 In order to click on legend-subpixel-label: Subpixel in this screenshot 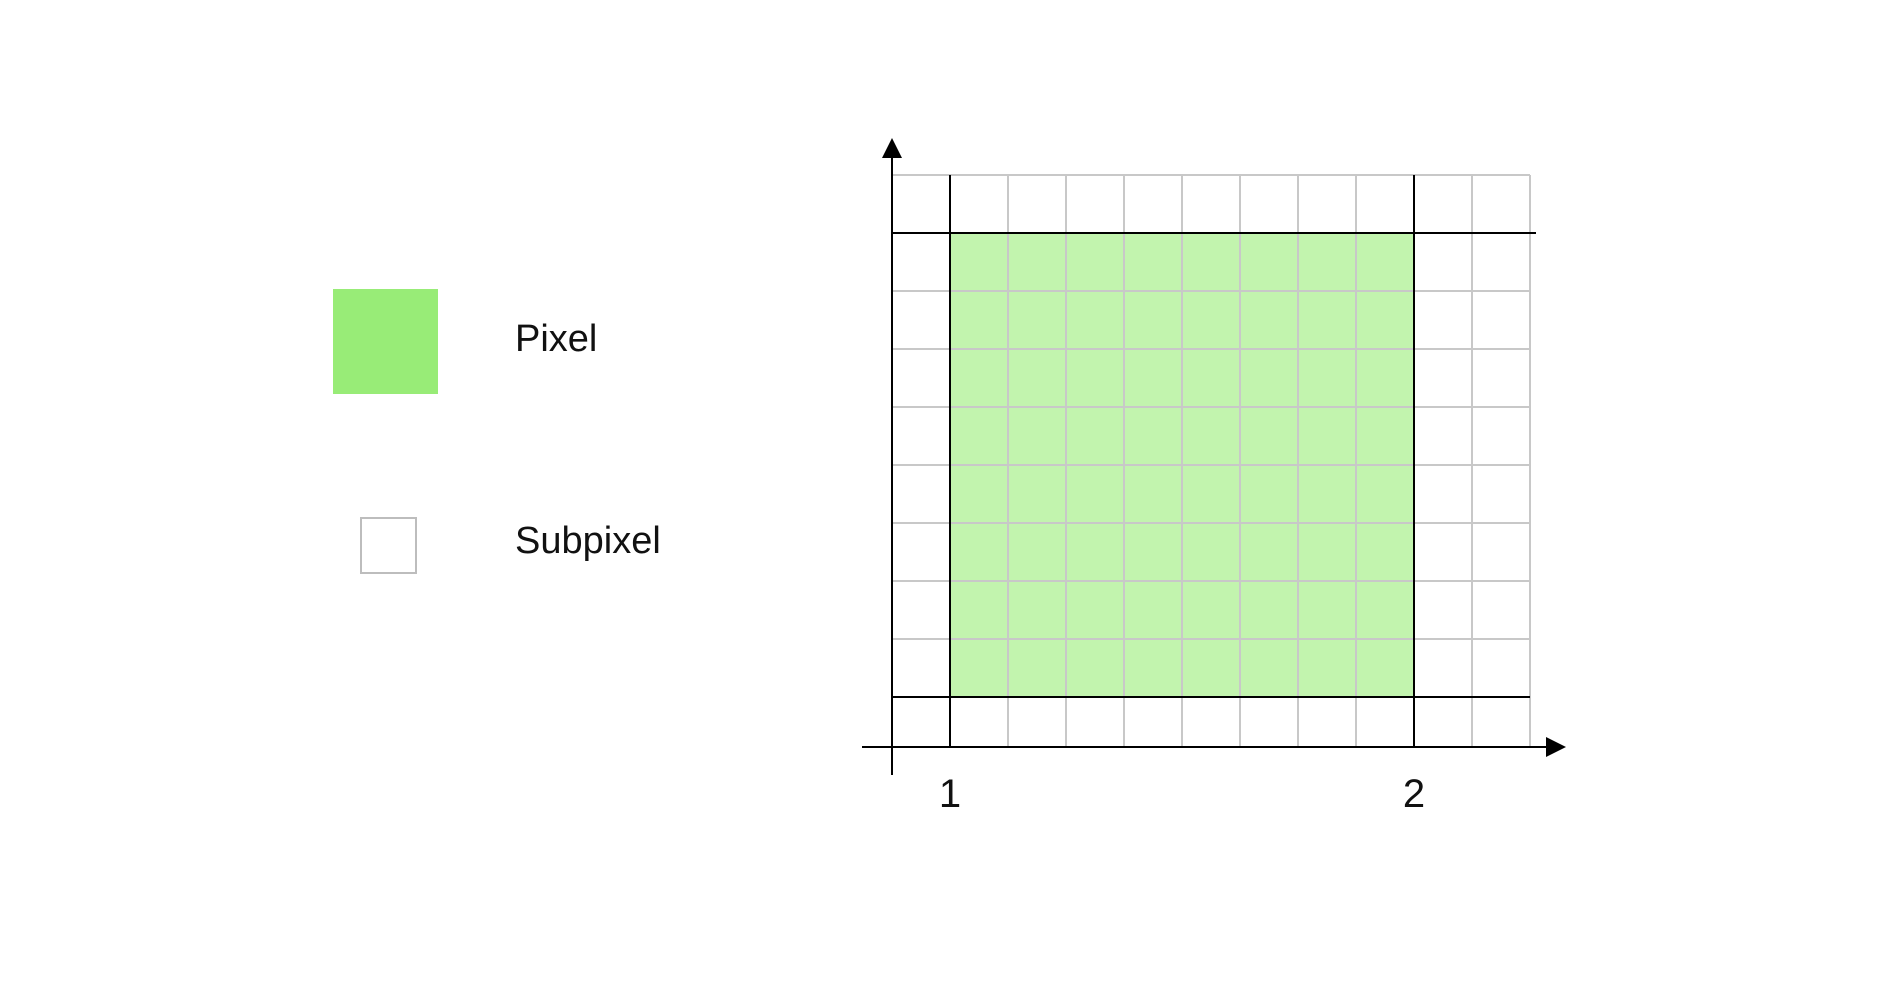, I will do `click(588, 541)`.